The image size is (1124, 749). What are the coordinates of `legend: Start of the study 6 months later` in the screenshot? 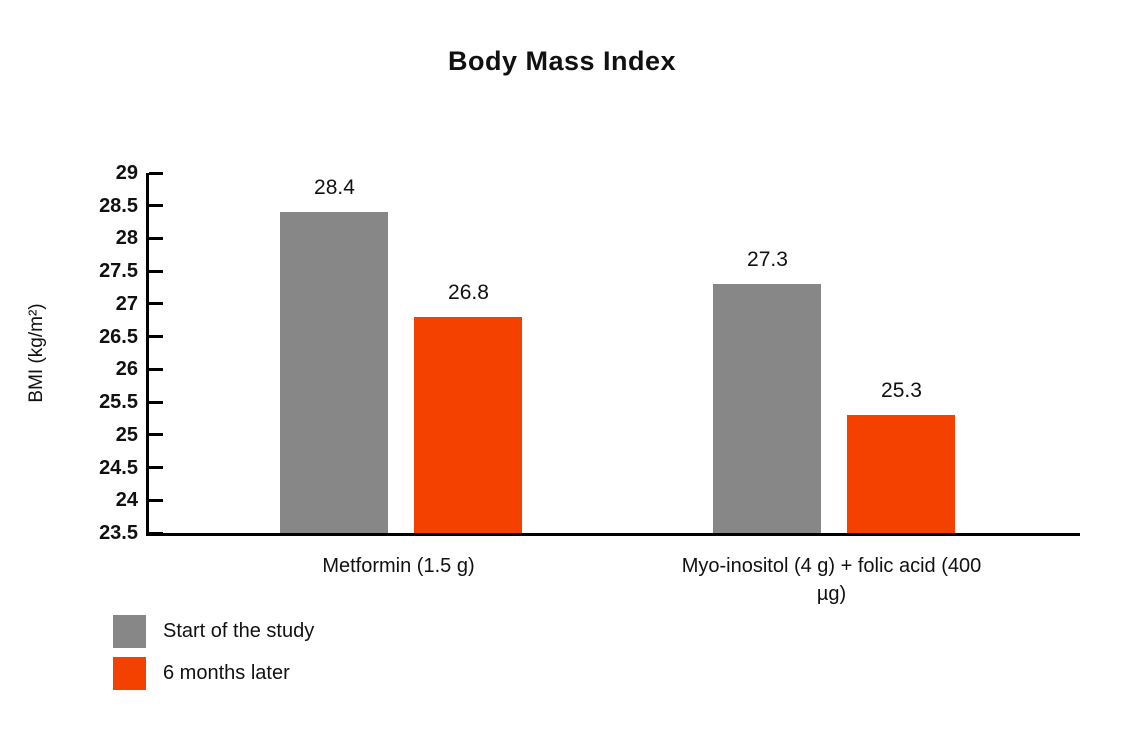 It's located at (213, 652).